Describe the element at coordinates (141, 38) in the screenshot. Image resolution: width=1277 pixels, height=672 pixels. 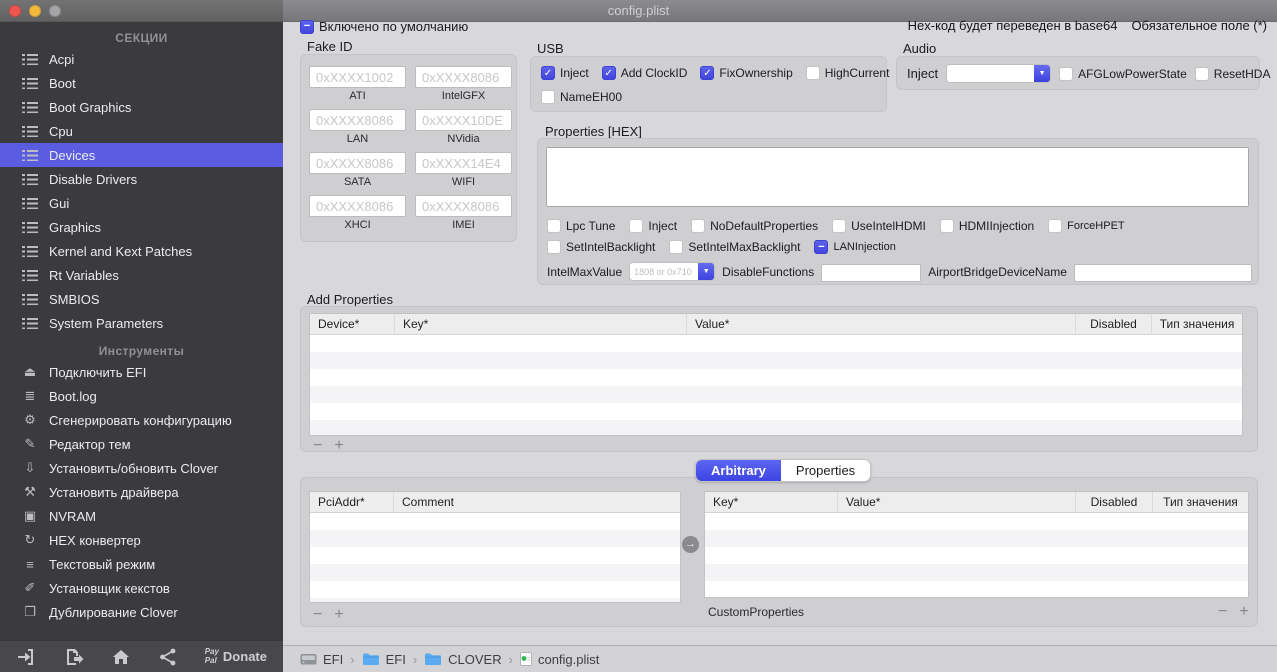
I see `sidebar-sections-header: СЕКЦИИ` at that location.